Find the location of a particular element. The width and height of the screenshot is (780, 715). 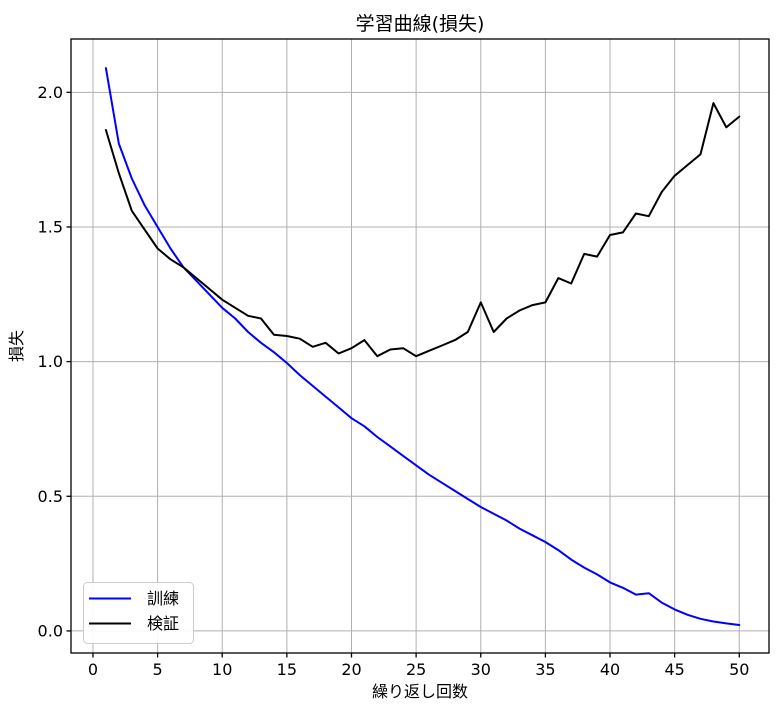

x-tick-label: 15 is located at coordinates (287, 669).